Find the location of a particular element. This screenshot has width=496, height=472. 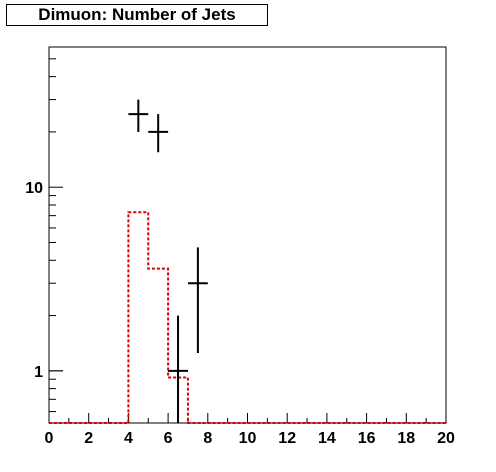

x-tick-label: 6 is located at coordinates (168, 438).